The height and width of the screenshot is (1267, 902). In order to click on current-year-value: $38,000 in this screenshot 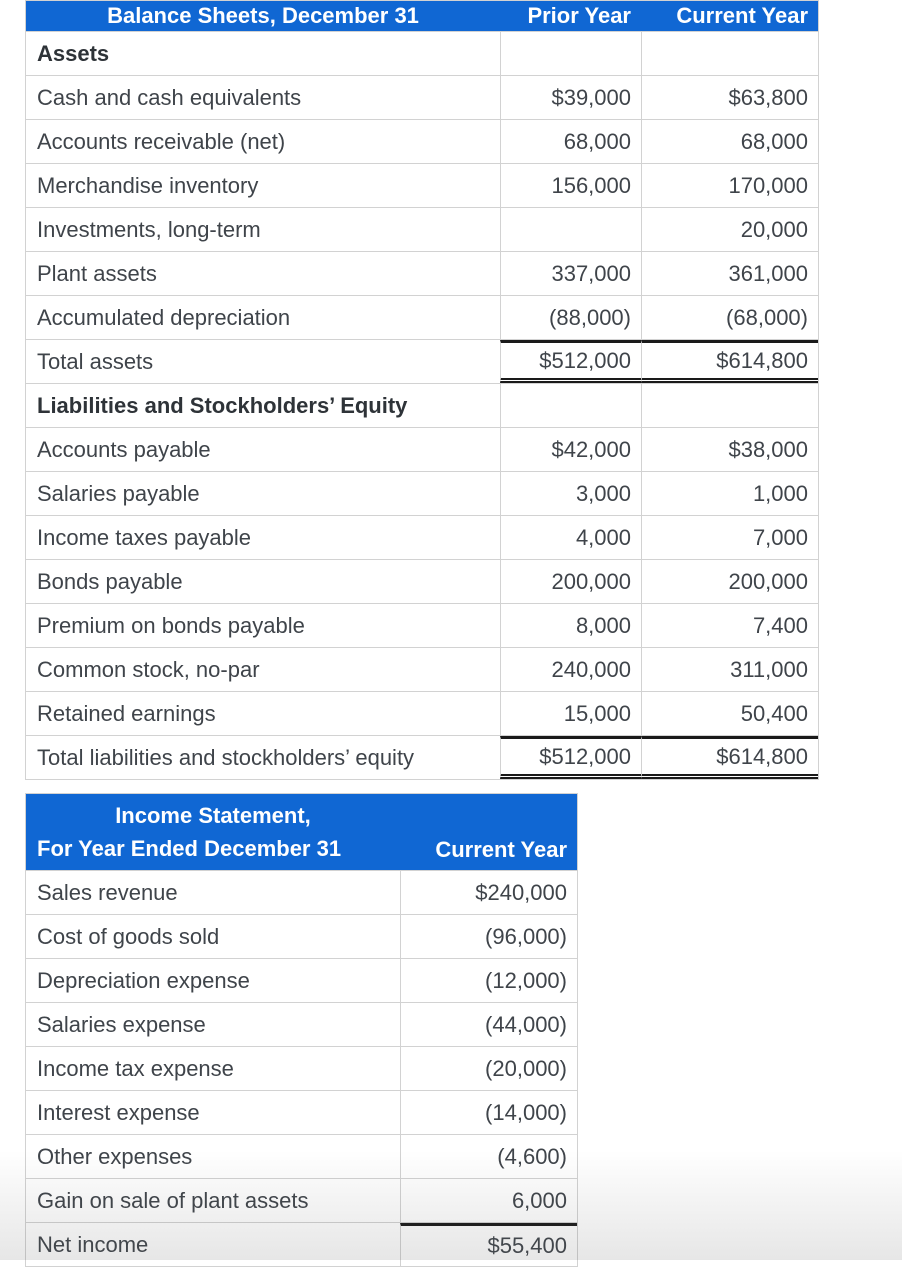, I will do `click(729, 449)`.